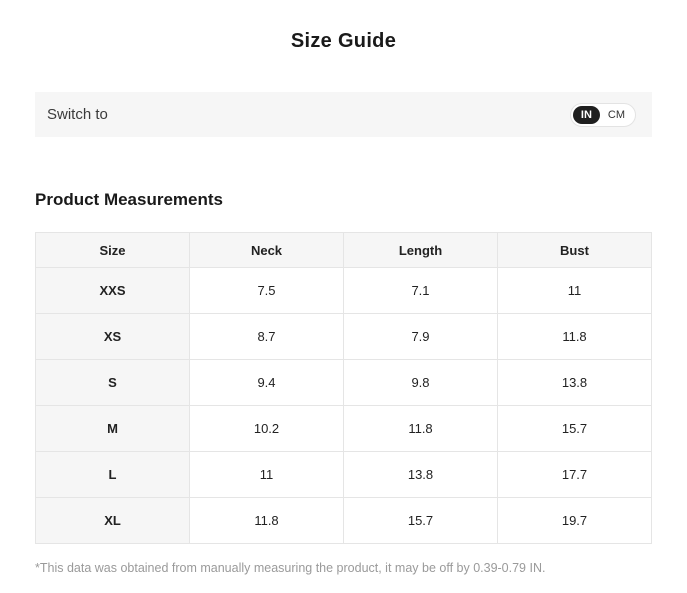  I want to click on column-header-length: Length, so click(420, 250).